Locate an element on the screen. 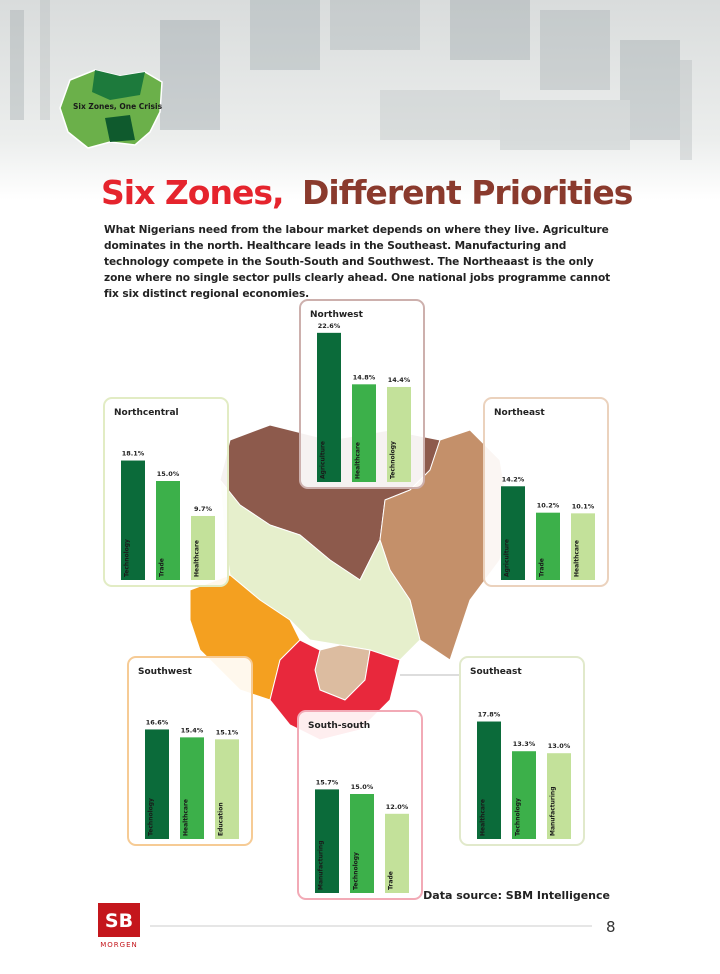 The width and height of the screenshot is (720, 974). value-label: 15.1% is located at coordinates (227, 732).